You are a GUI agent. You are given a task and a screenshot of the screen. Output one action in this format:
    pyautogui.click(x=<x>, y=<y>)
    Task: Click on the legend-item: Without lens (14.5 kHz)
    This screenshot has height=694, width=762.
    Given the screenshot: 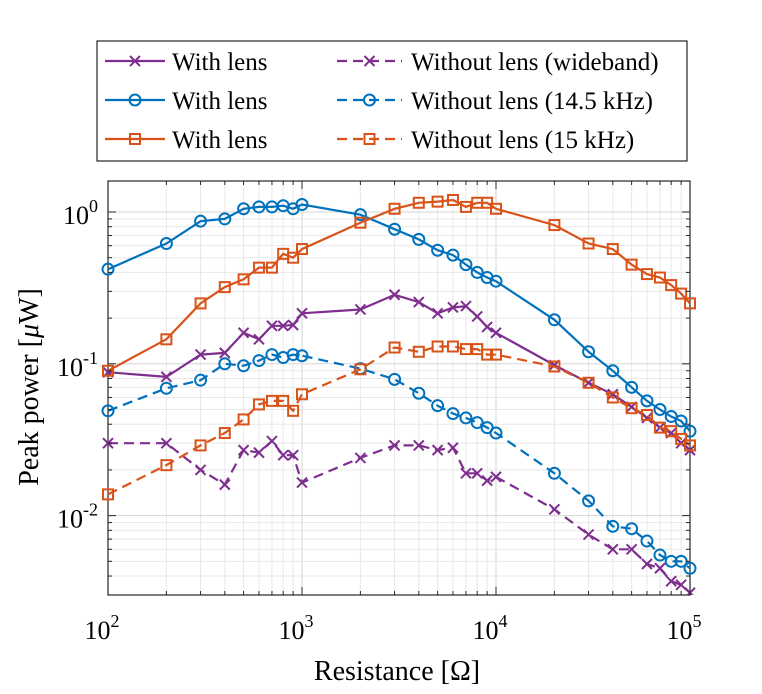 What is the action you would take?
    pyautogui.click(x=495, y=101)
    